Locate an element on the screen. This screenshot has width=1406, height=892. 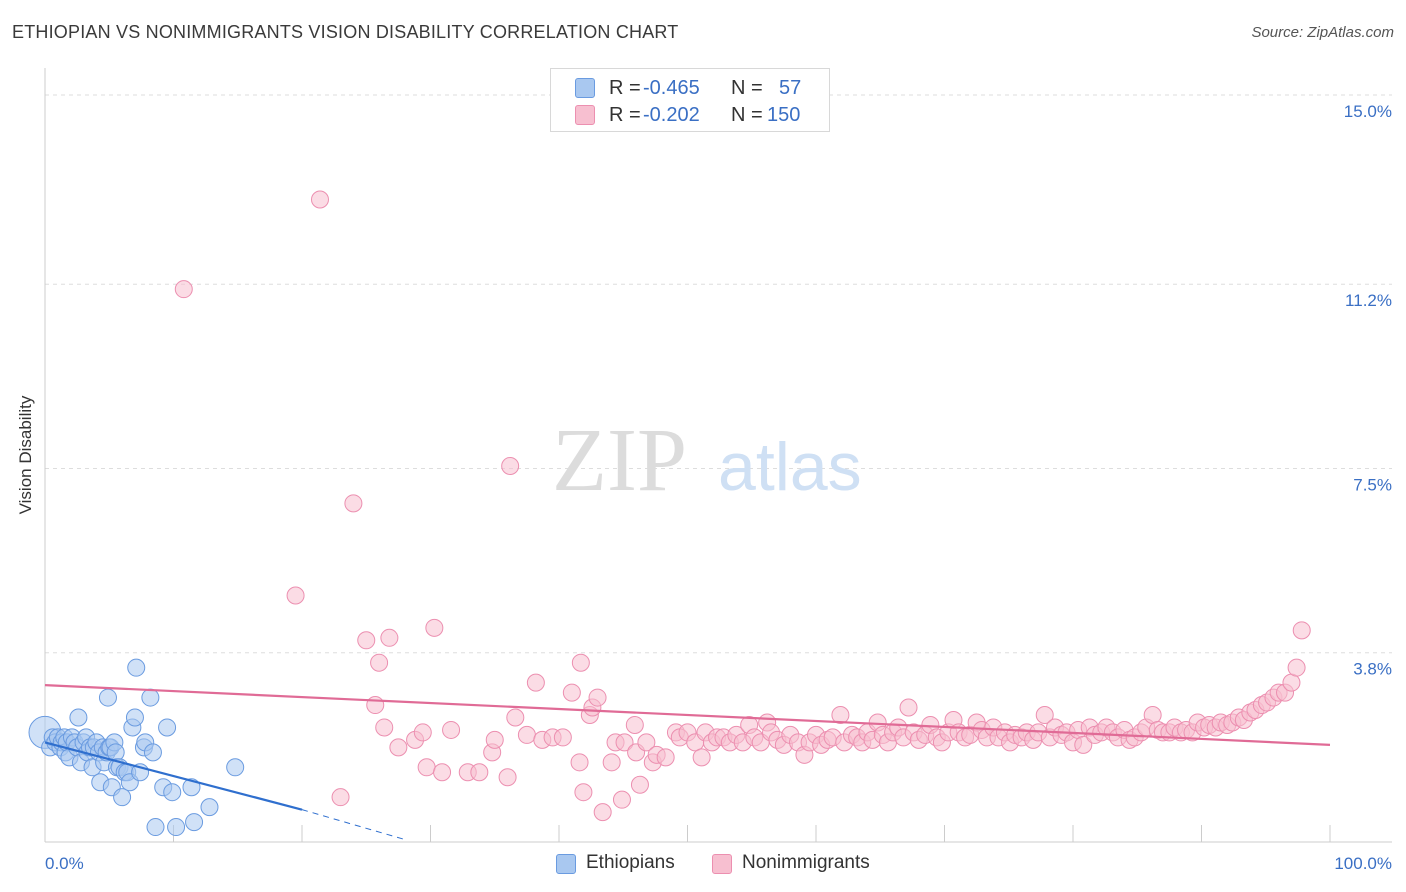
legend-row-nonimmigrants: R = -0.202 N = 150 is located at coordinates (690, 115).